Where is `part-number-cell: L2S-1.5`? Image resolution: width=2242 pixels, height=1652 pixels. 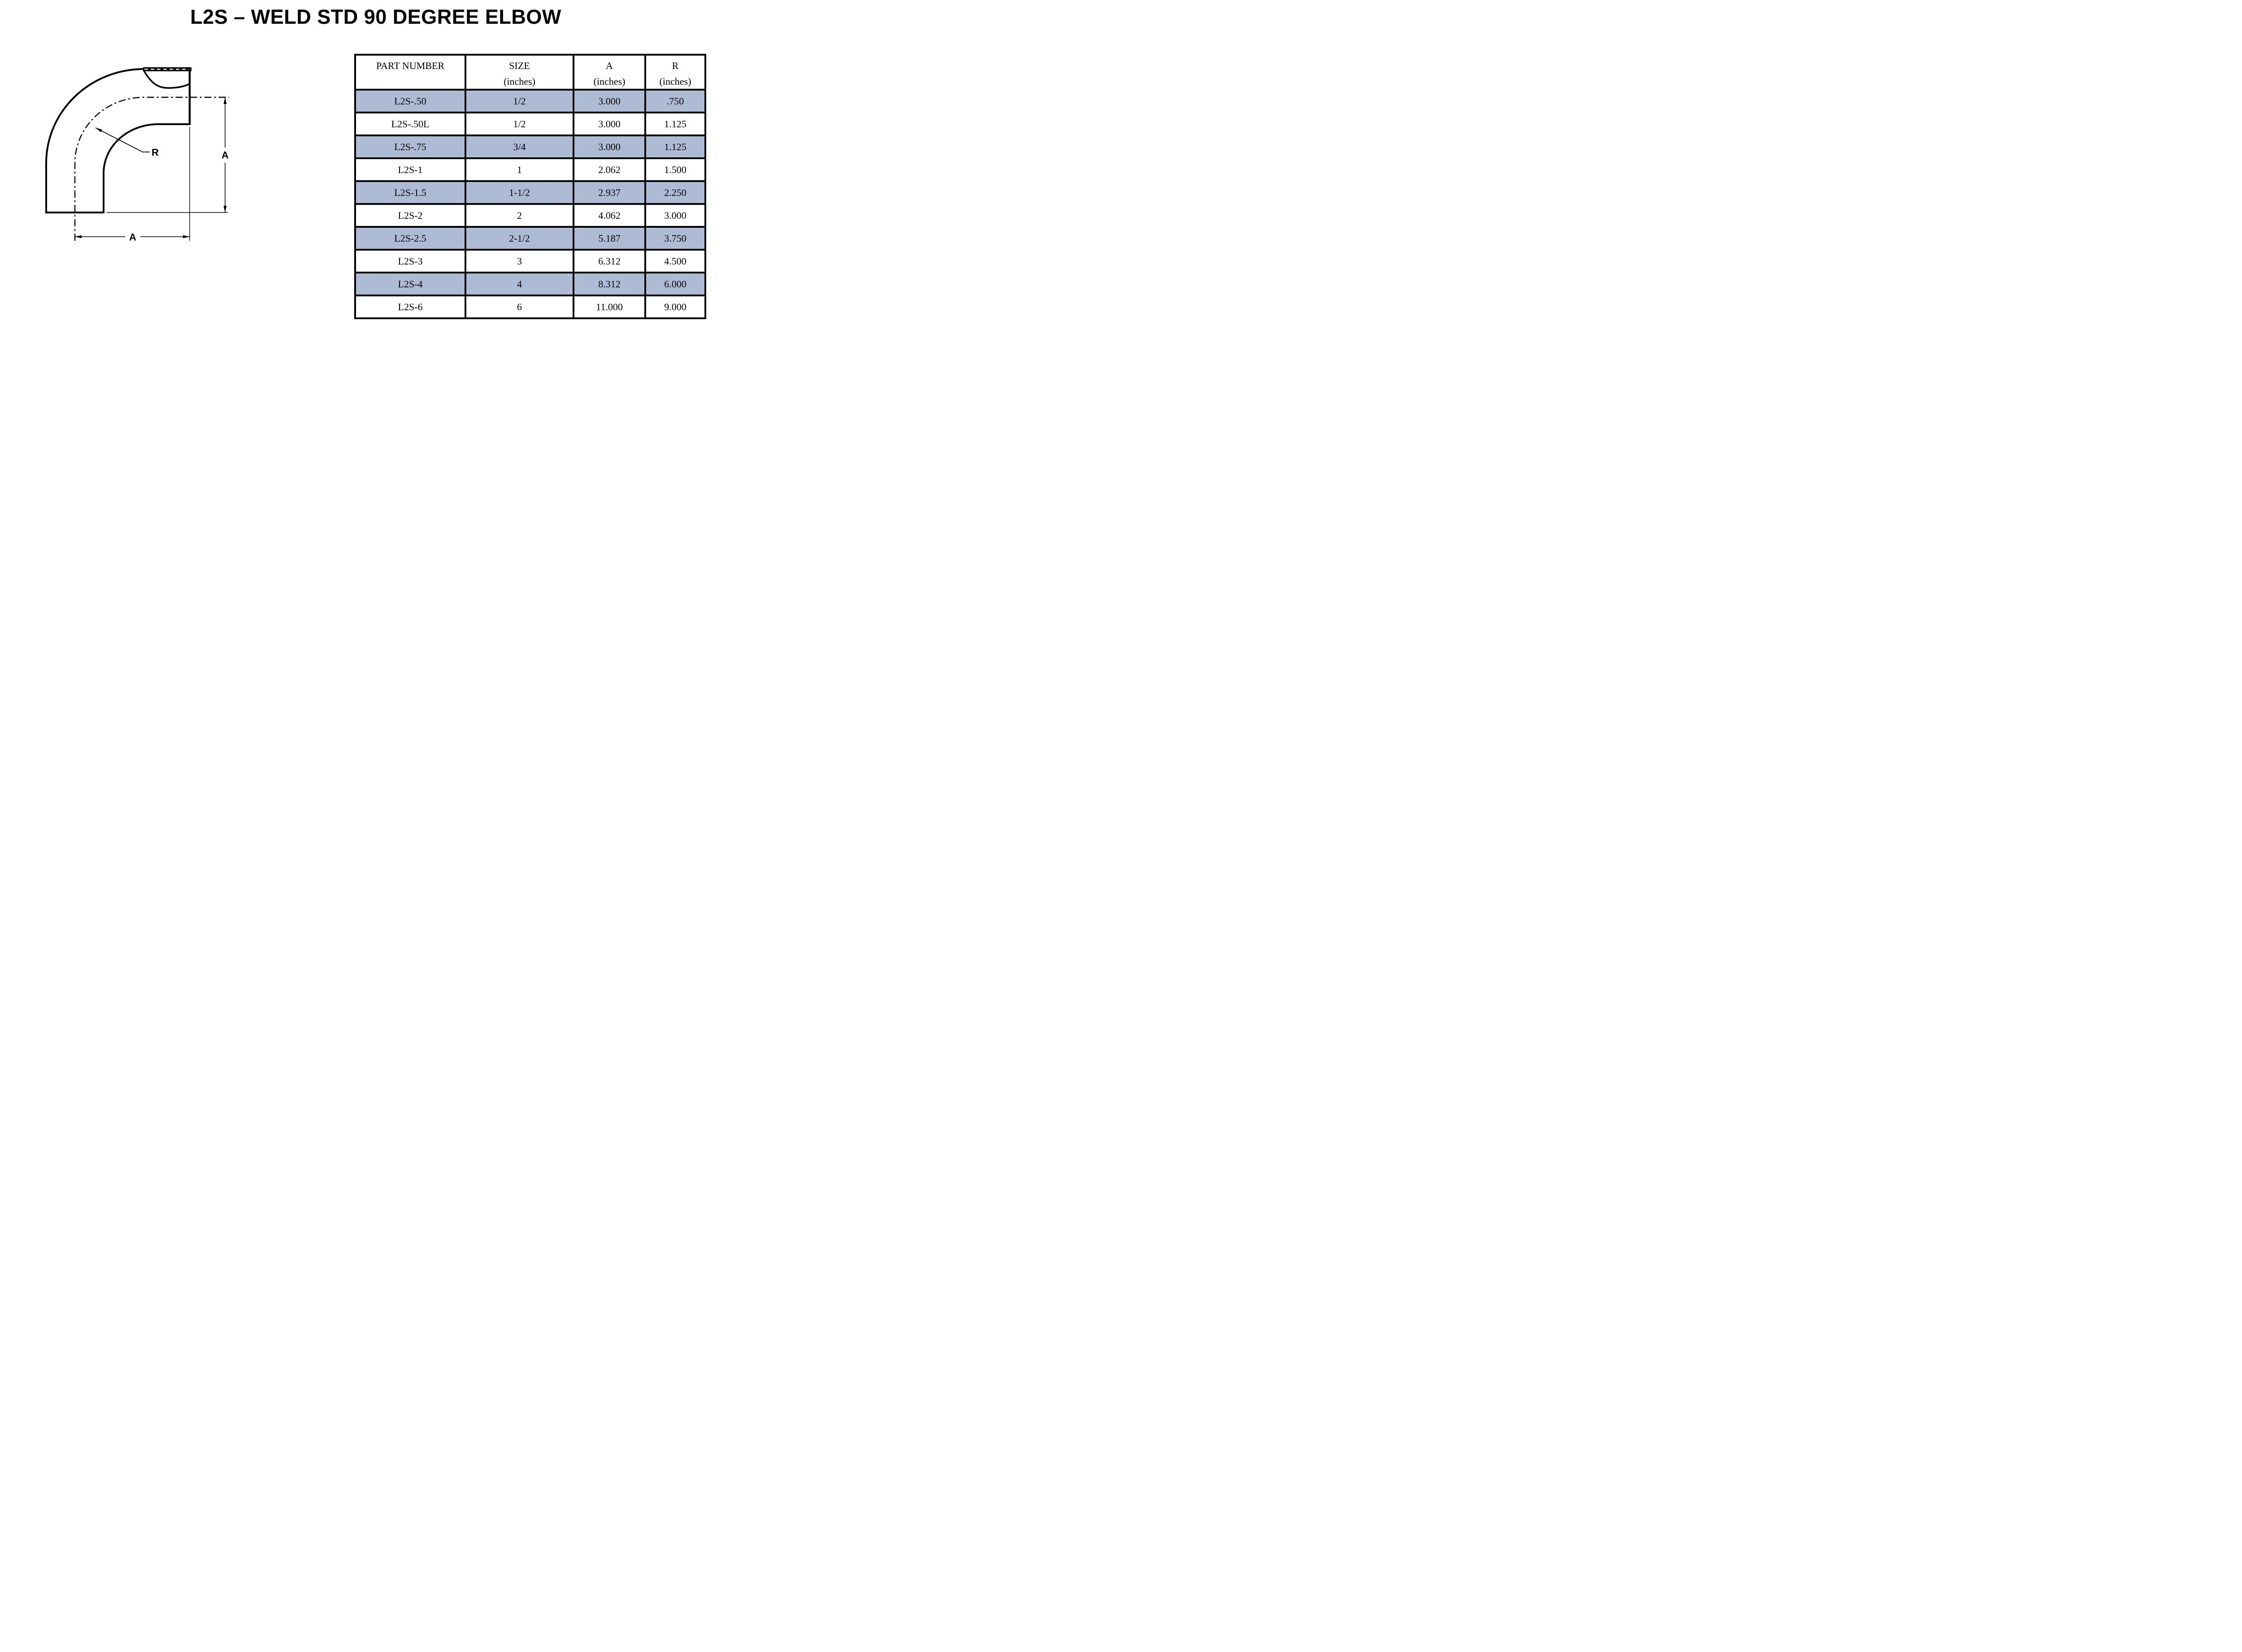
part-number-cell: L2S-1.5 is located at coordinates (410, 192).